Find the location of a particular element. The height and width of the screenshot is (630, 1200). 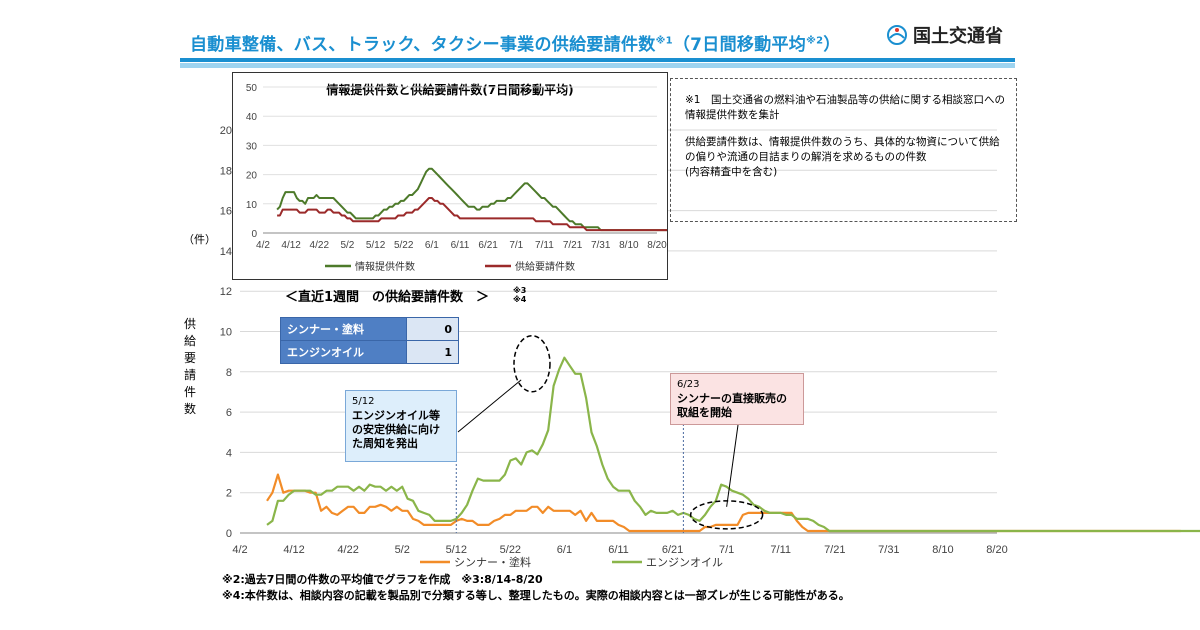

legend-label: 供給要請件数 is located at coordinates (545, 266).